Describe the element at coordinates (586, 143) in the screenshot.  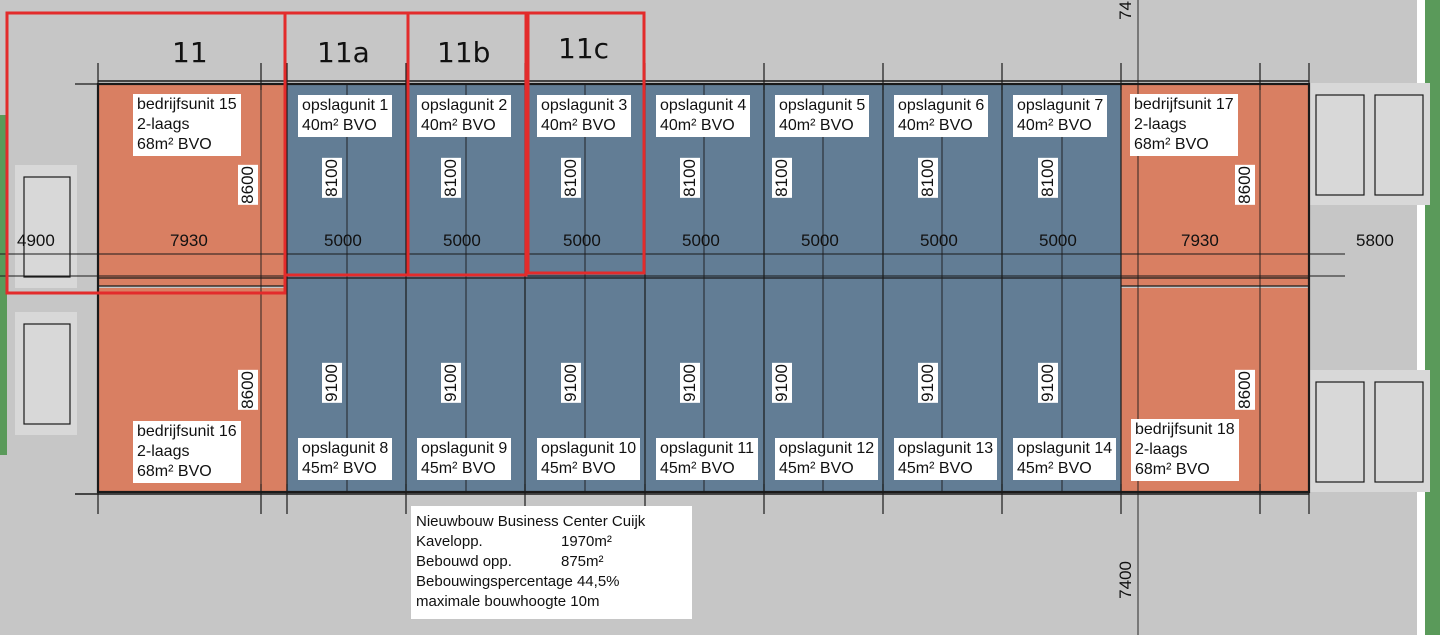
I see `highlight-frame-11c` at that location.